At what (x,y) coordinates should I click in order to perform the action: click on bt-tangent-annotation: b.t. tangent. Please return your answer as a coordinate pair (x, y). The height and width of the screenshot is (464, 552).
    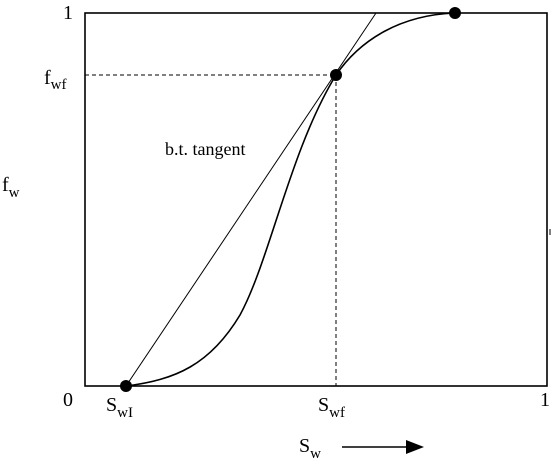
    Looking at the image, I should click on (205, 149).